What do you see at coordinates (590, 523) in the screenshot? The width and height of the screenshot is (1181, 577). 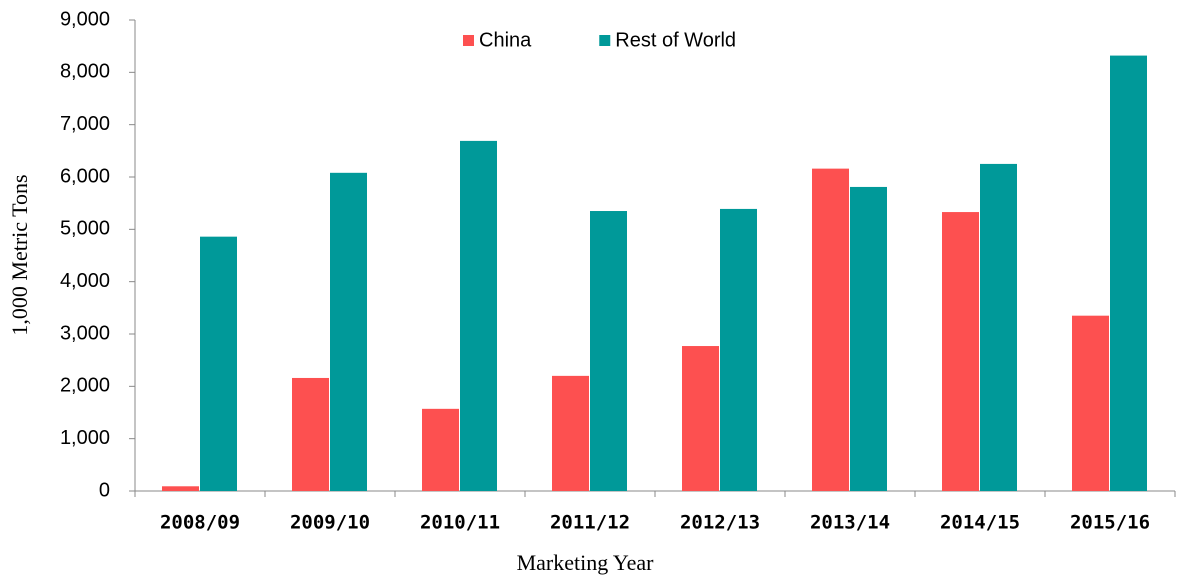 I see `x-tick-label: 2011/12` at bounding box center [590, 523].